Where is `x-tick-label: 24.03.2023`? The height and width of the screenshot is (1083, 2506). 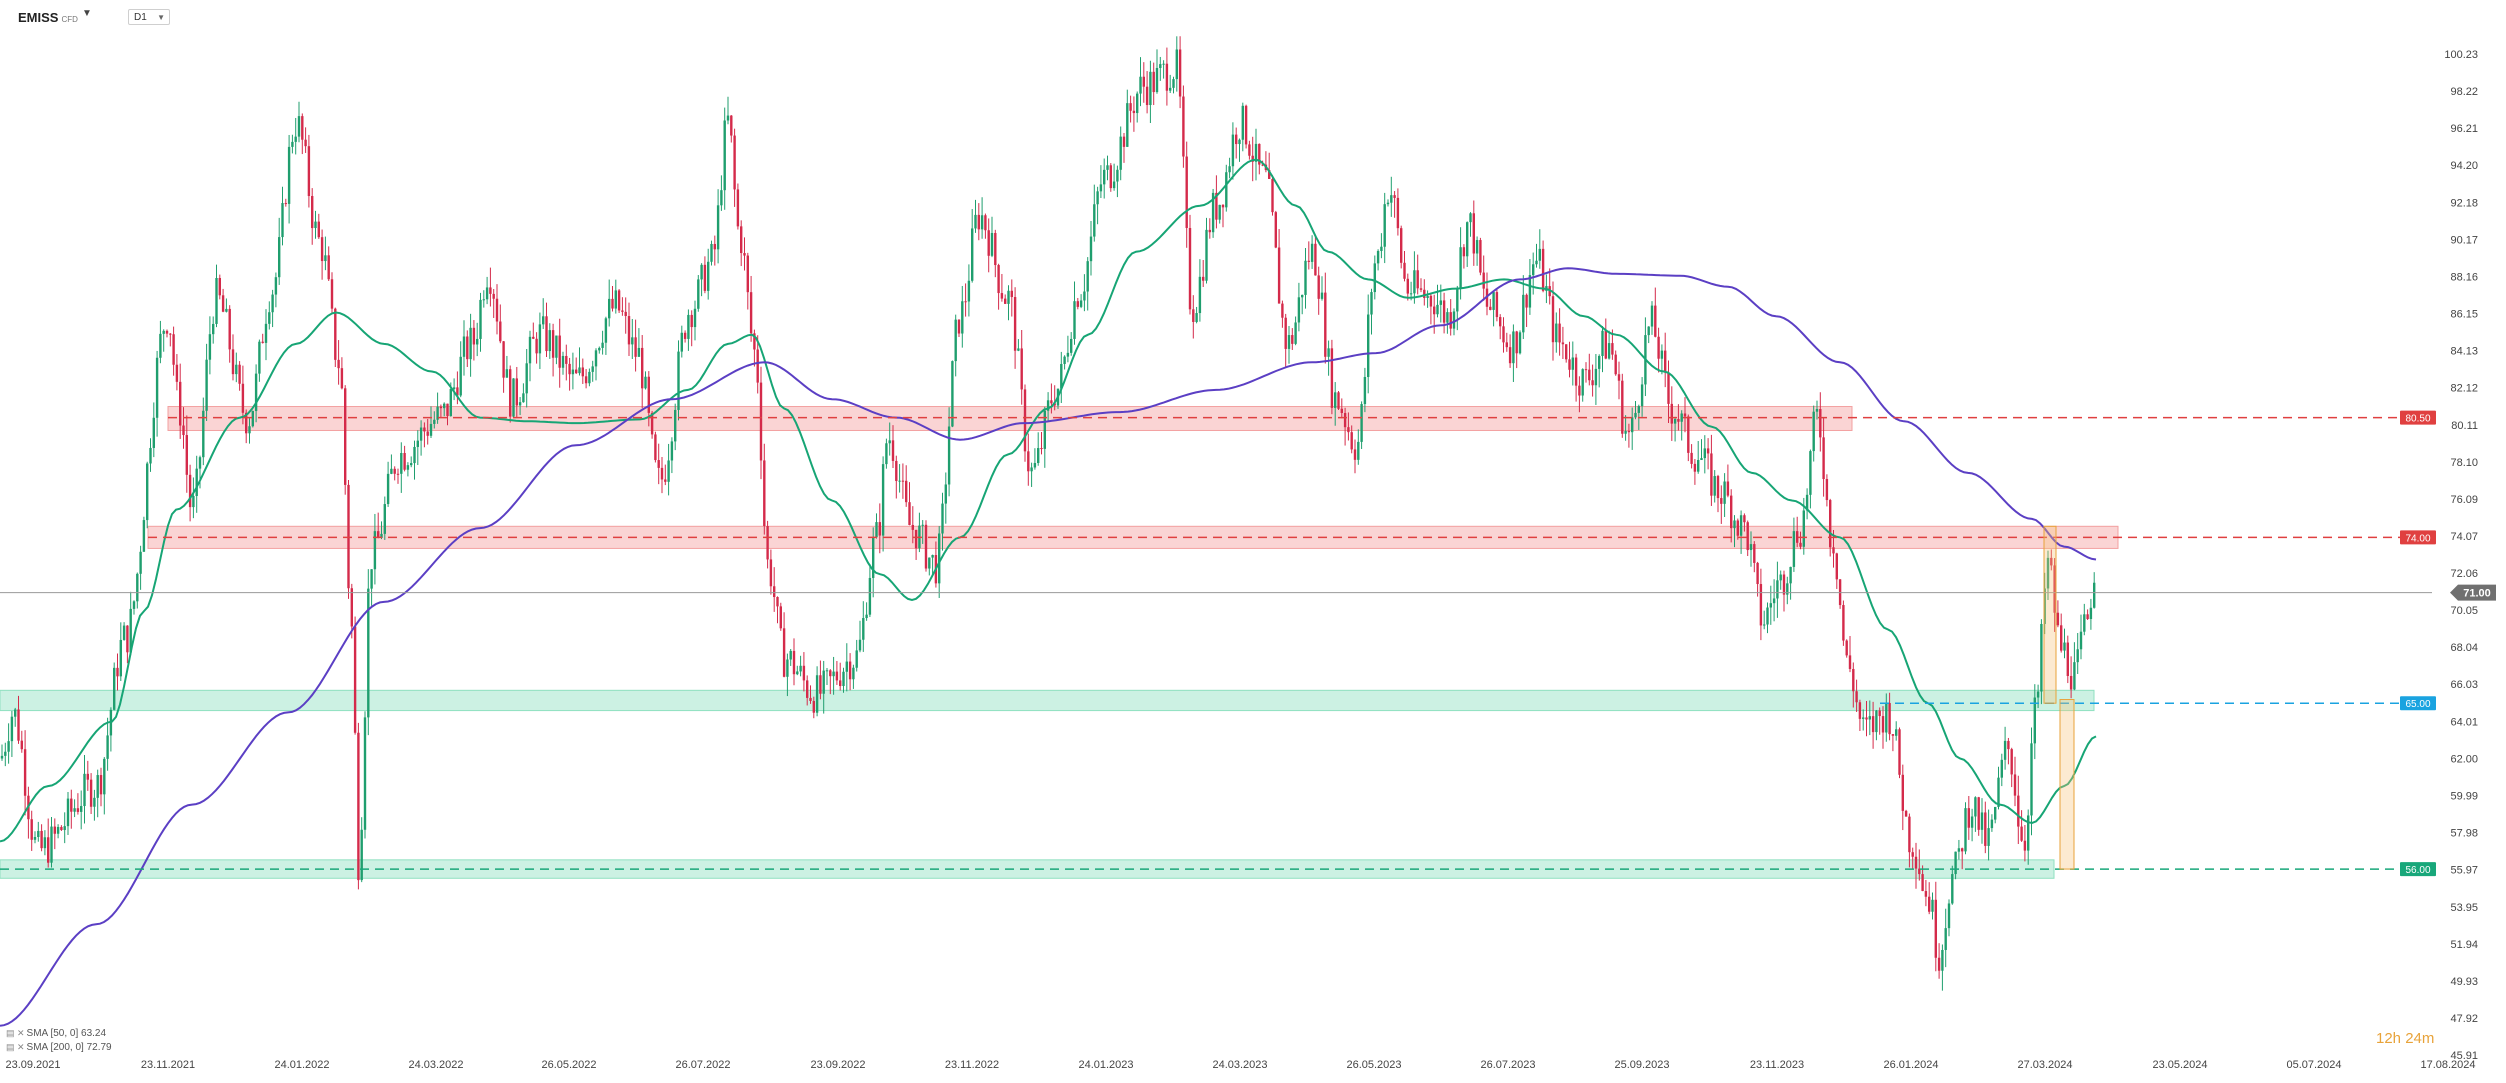
x-tick-label: 24.03.2023 is located at coordinates (1239, 1065).